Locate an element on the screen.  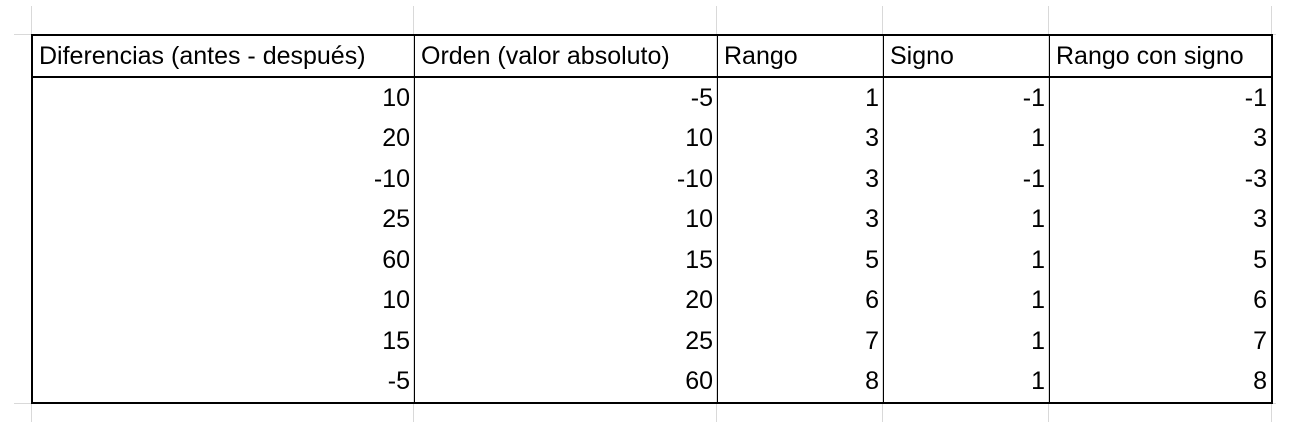
table-cell: -3 is located at coordinates (1255, 178).